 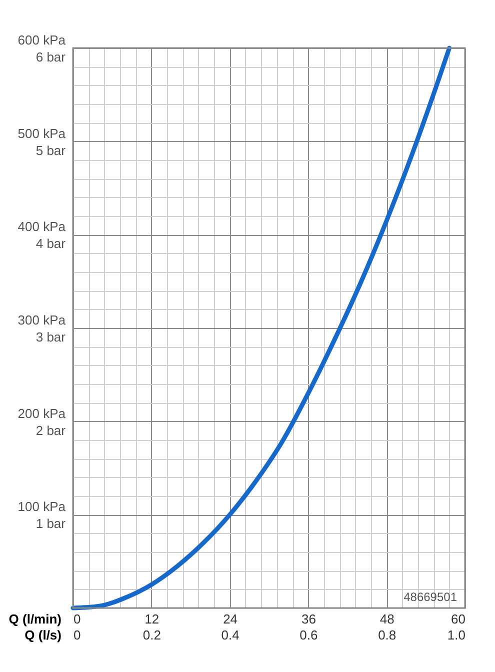 What do you see at coordinates (309, 635) in the screenshot?
I see `x2-tick-label: 0.6` at bounding box center [309, 635].